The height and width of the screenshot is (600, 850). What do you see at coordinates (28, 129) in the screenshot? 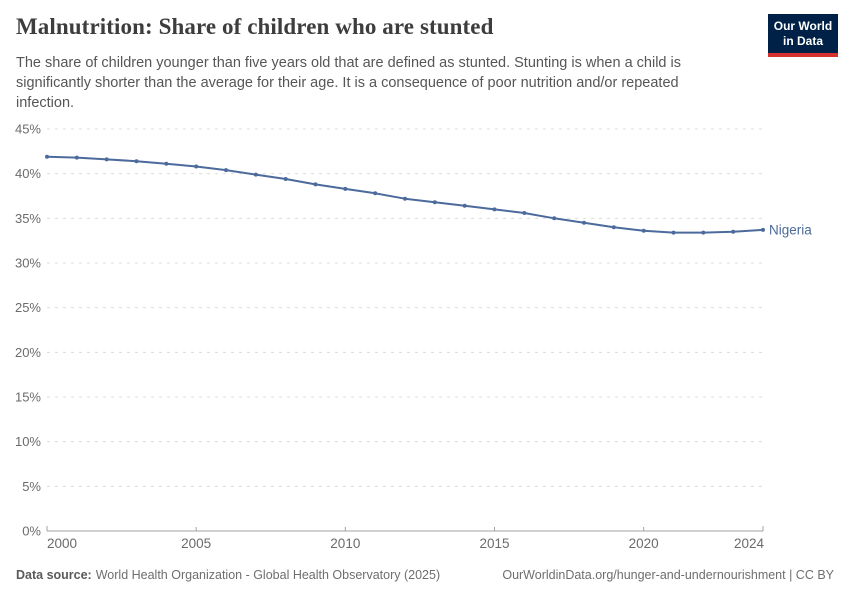
I see `y-axis-tick-label: 45%` at bounding box center [28, 129].